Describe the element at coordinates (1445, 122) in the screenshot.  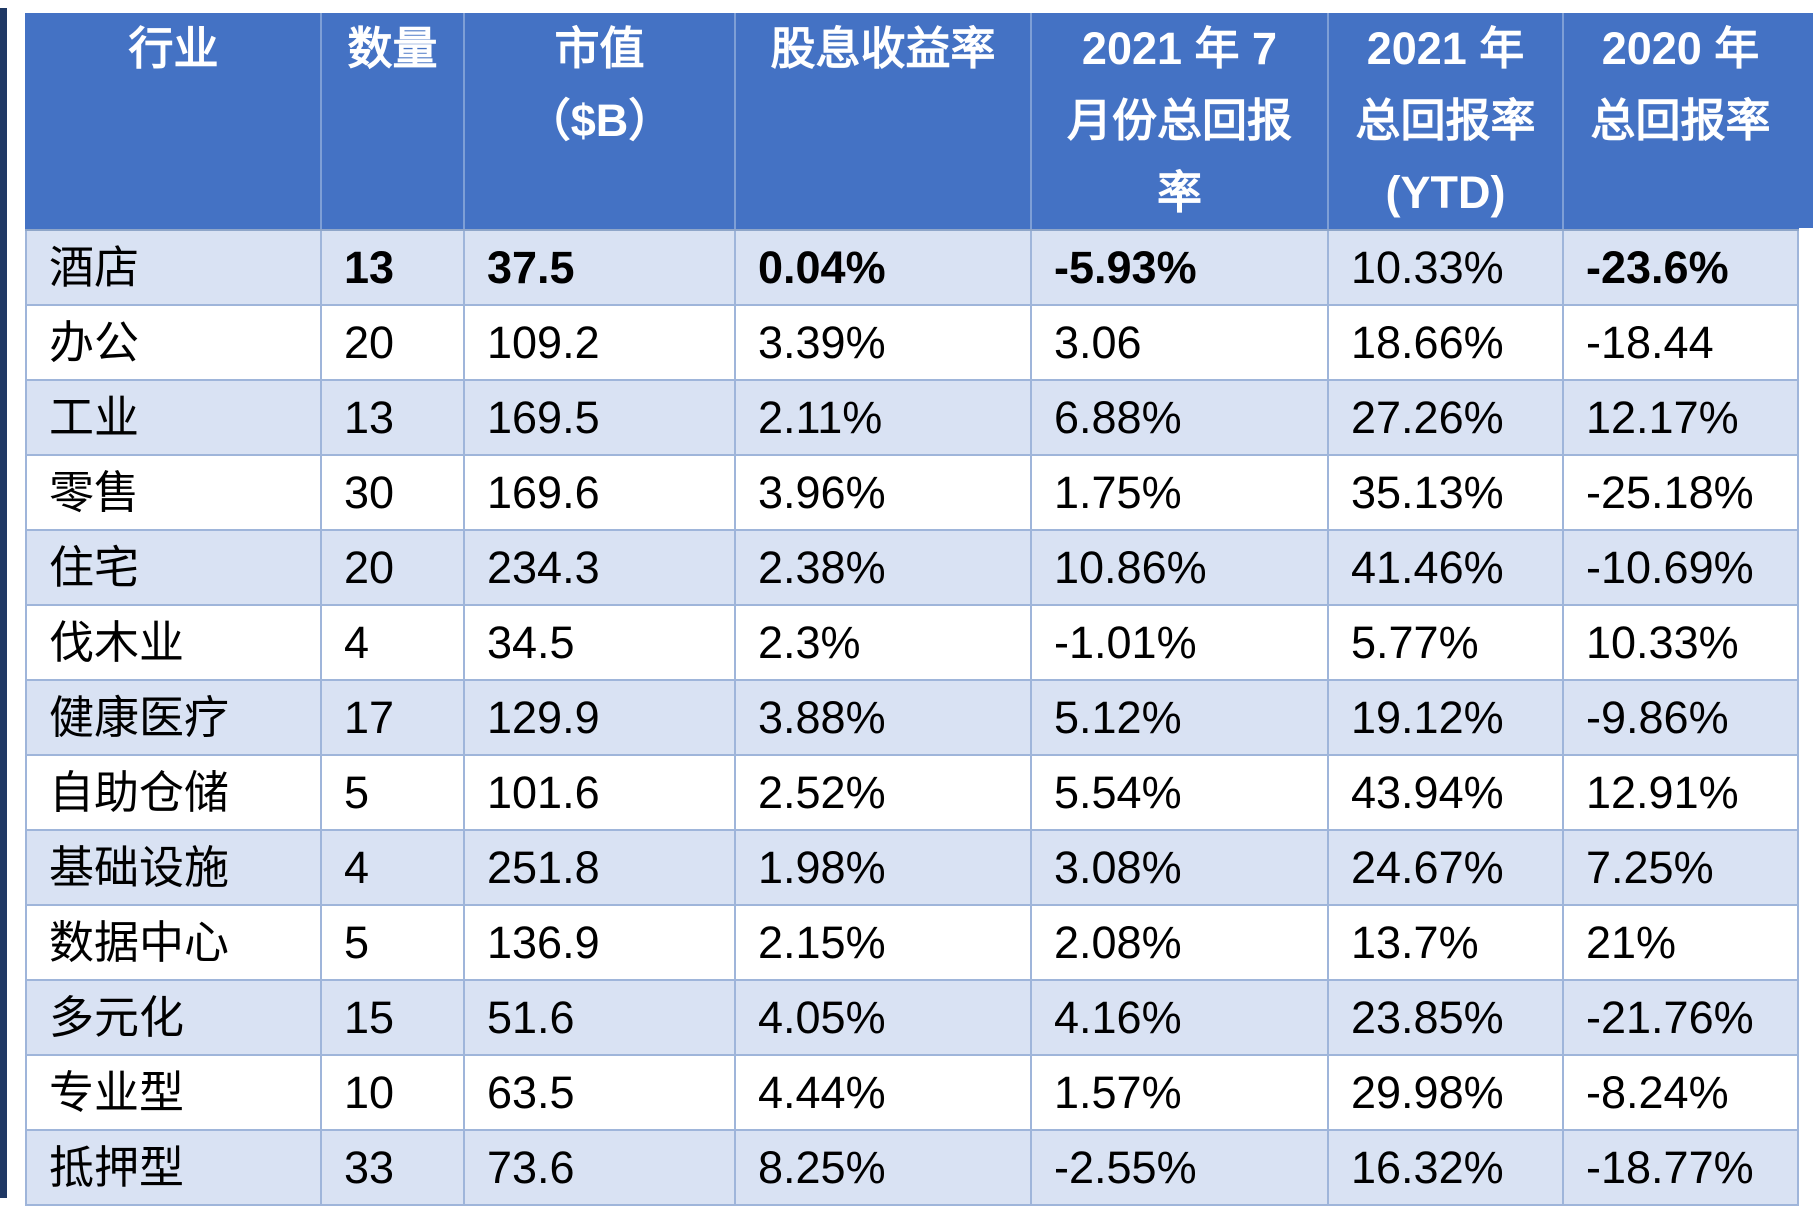
I see `column-header-ytd_2021_total_return: 2021 年 总回报率 (YTD)` at that location.